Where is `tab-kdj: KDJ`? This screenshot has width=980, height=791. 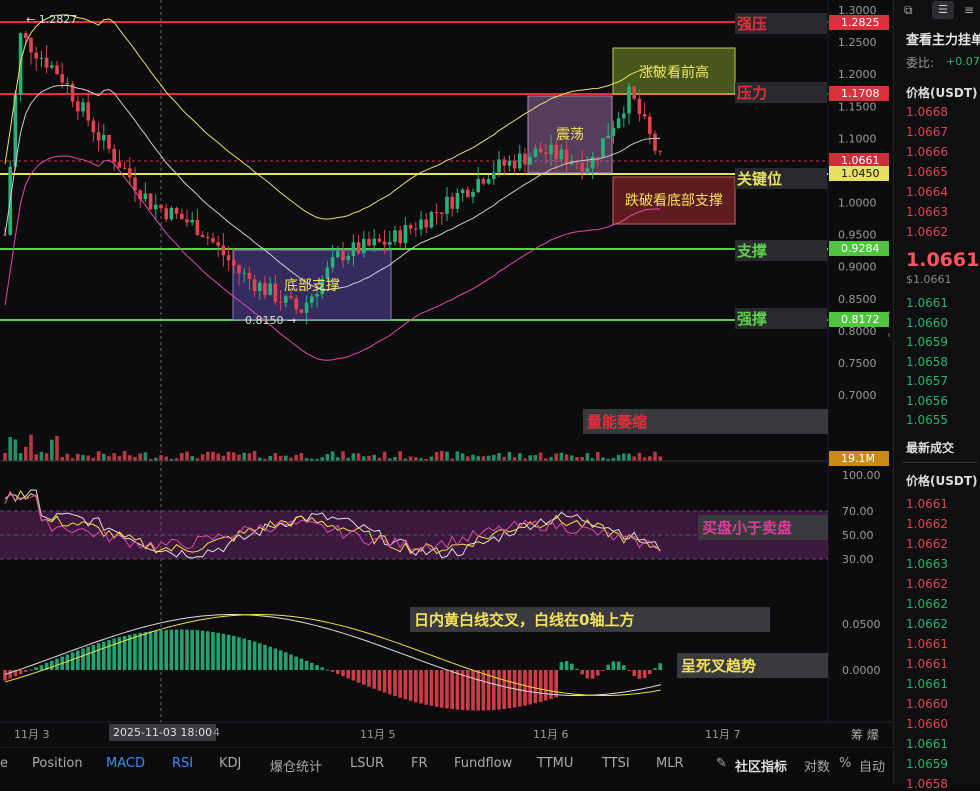 tab-kdj: KDJ is located at coordinates (230, 763).